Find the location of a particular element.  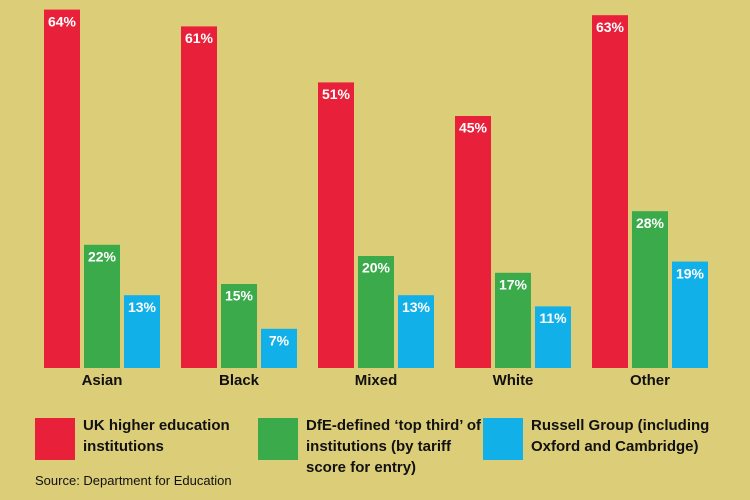

x-tick-label: Black is located at coordinates (239, 380).